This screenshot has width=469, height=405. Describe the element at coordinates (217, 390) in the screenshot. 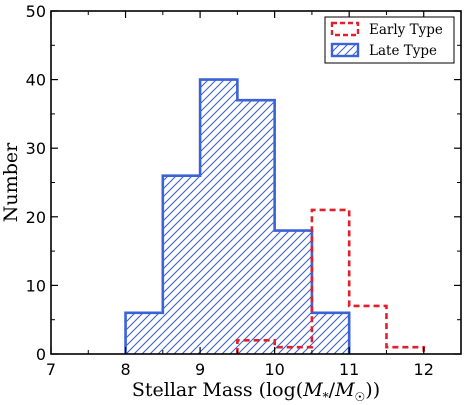

I see `x-label-prefix: Stellar Mass (log(` at that location.